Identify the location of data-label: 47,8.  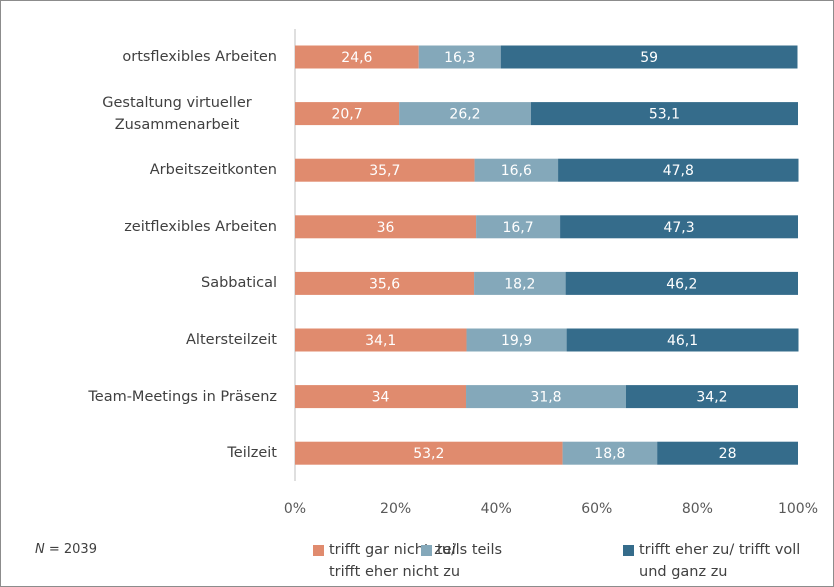
(678, 171).